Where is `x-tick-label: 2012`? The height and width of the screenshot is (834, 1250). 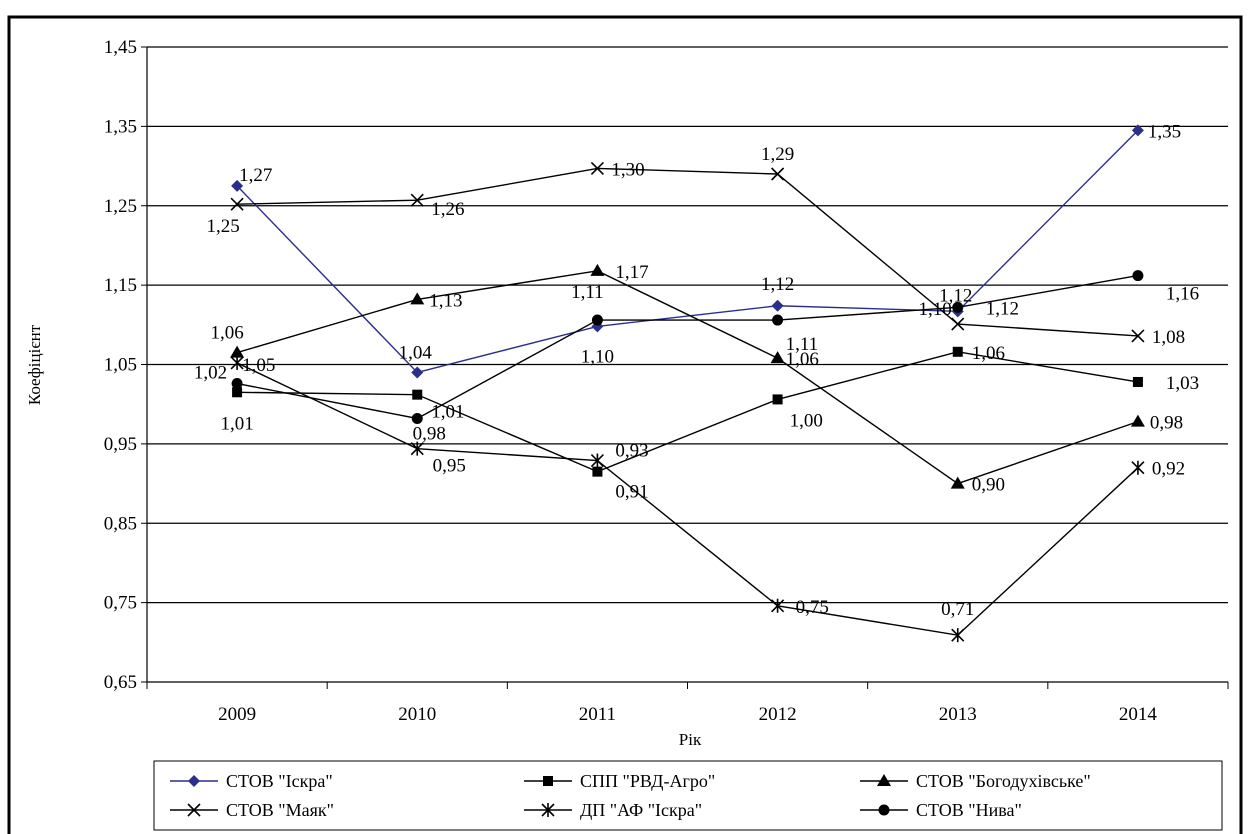 x-tick-label: 2012 is located at coordinates (778, 714).